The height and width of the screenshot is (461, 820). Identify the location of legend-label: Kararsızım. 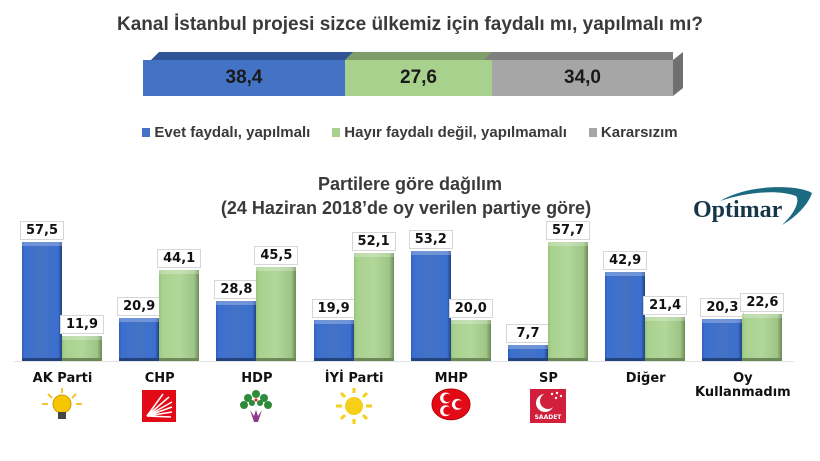
(639, 132).